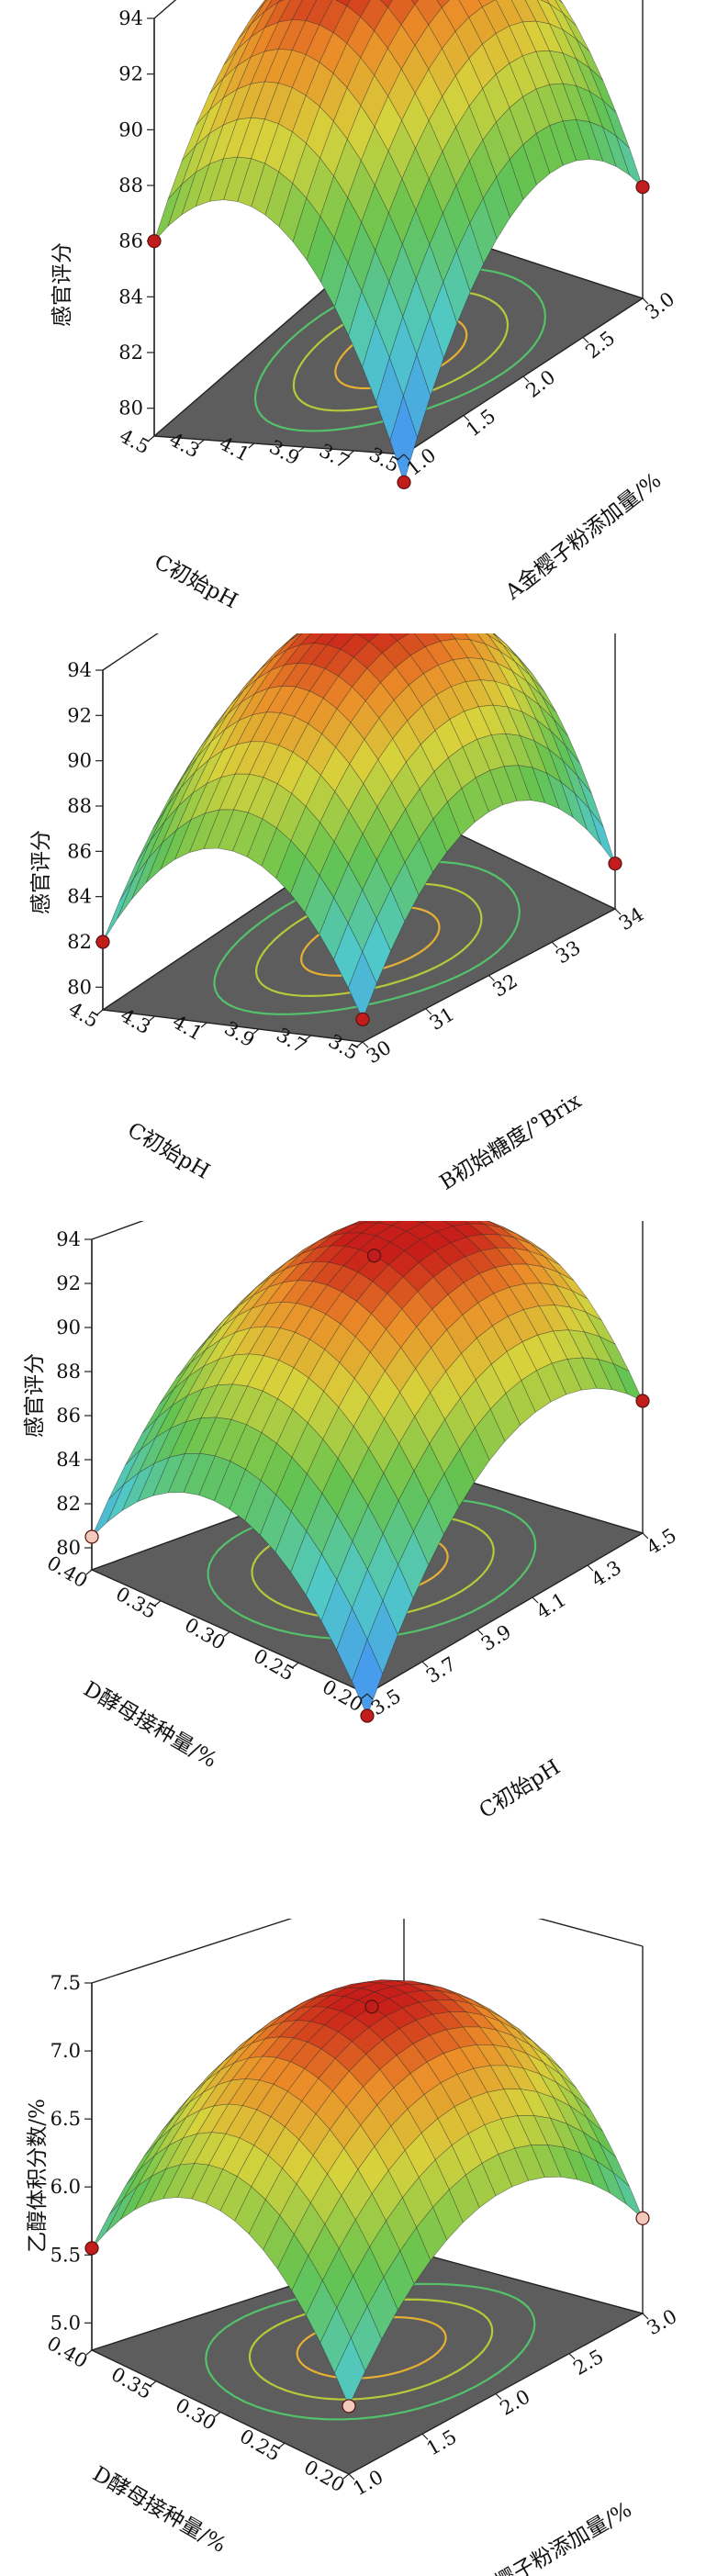 The height and width of the screenshot is (2576, 706). I want to click on y-axis-title: D酵母接种量/%, so click(149, 1725).